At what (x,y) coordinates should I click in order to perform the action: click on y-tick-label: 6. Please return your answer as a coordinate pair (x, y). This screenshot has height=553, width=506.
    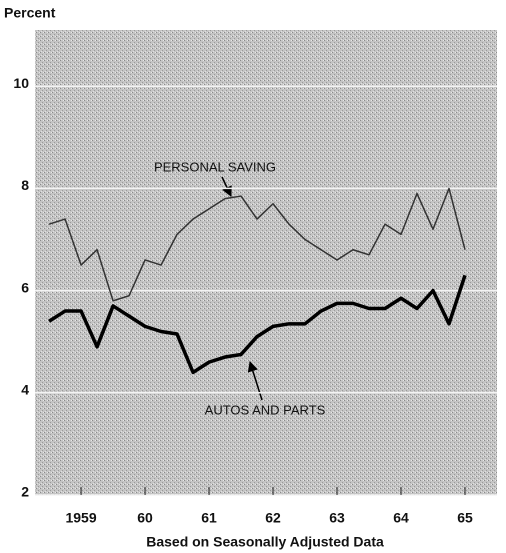
    Looking at the image, I should click on (25, 287).